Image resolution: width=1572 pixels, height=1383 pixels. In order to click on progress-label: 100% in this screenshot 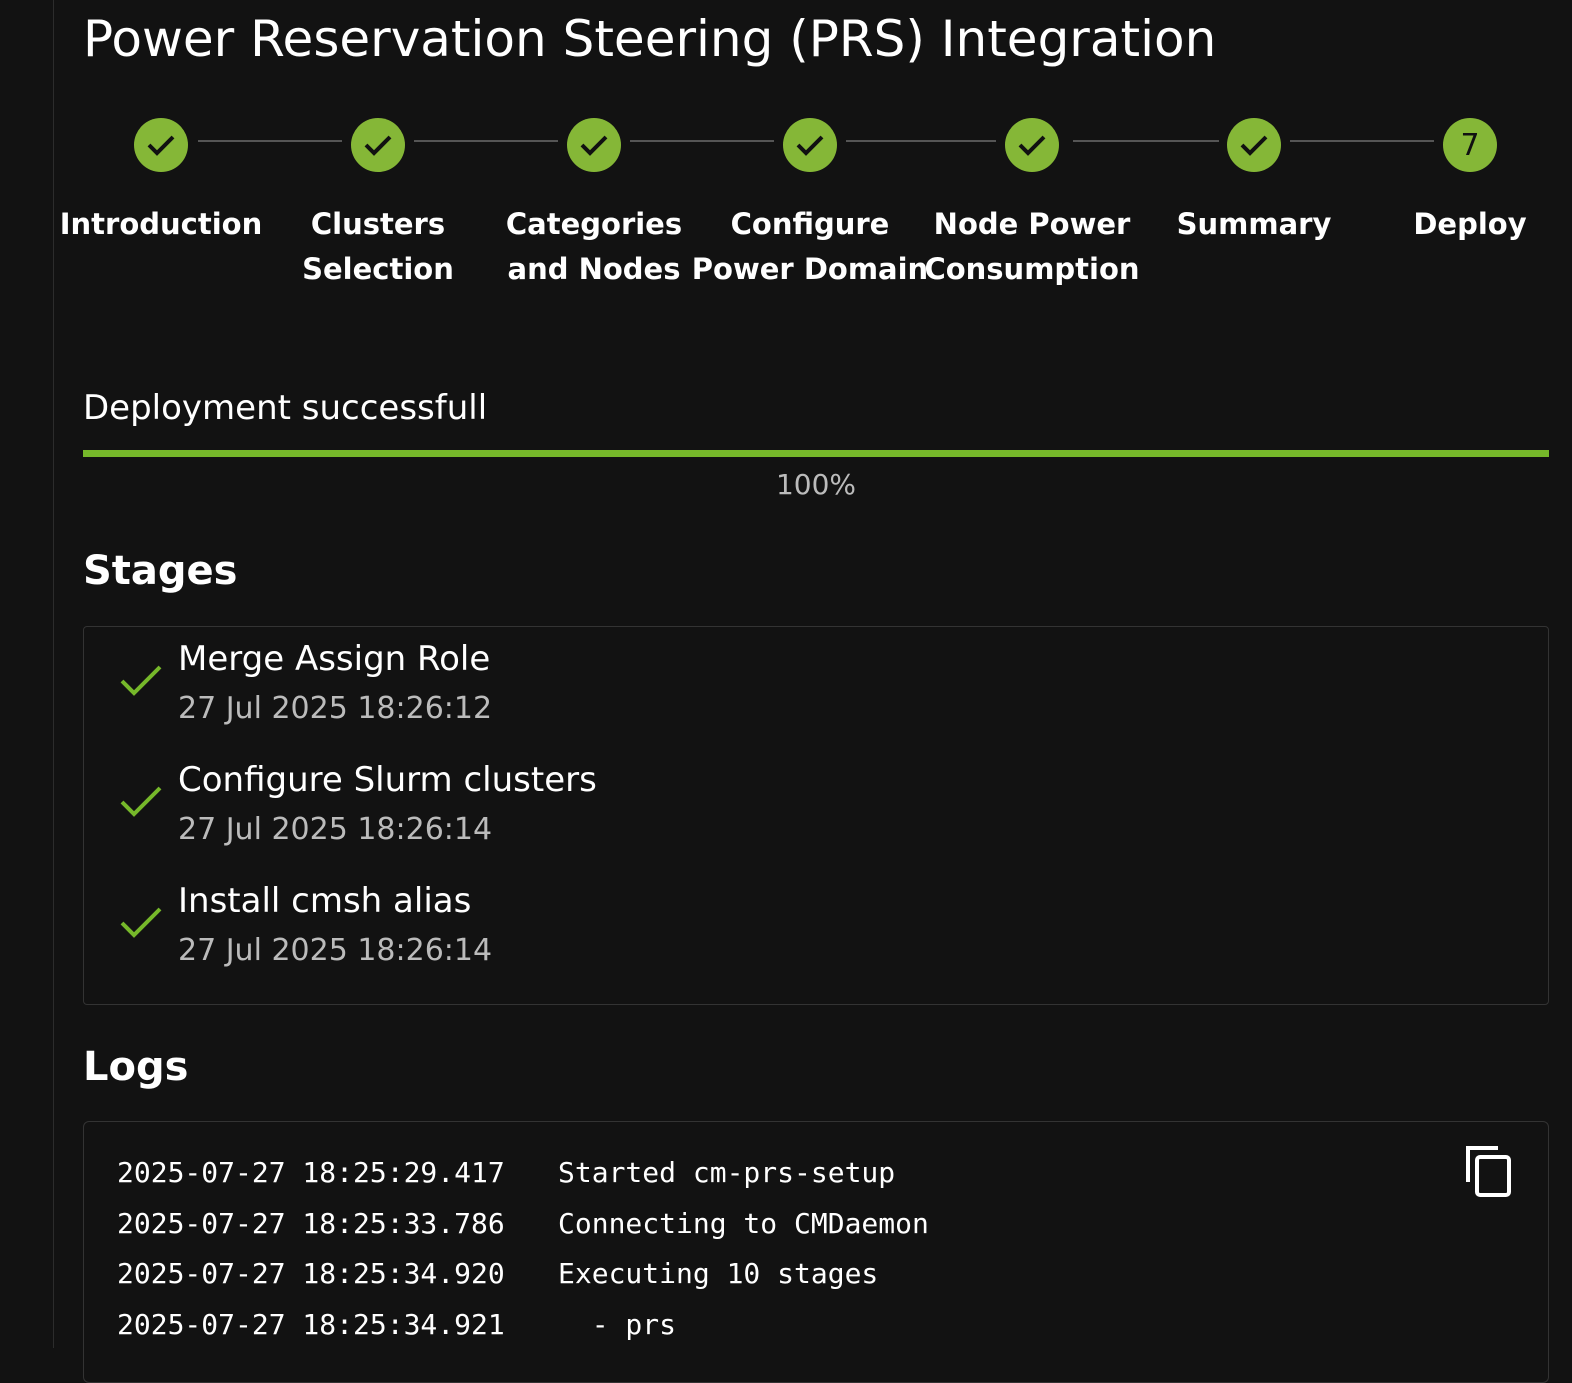, I will do `click(816, 484)`.